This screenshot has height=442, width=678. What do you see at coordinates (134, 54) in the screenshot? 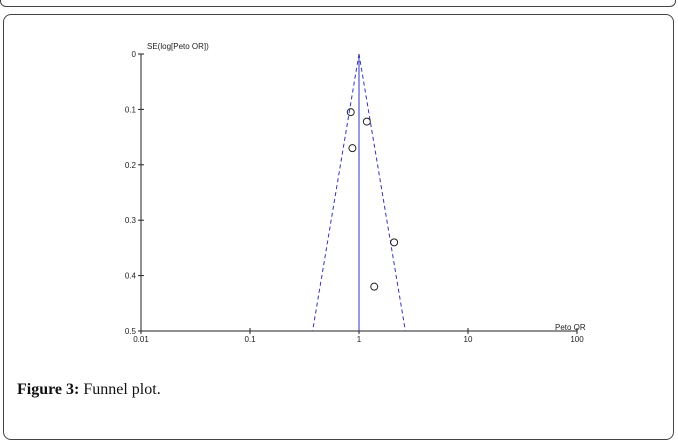
I see `y-tick-label: 0` at bounding box center [134, 54].